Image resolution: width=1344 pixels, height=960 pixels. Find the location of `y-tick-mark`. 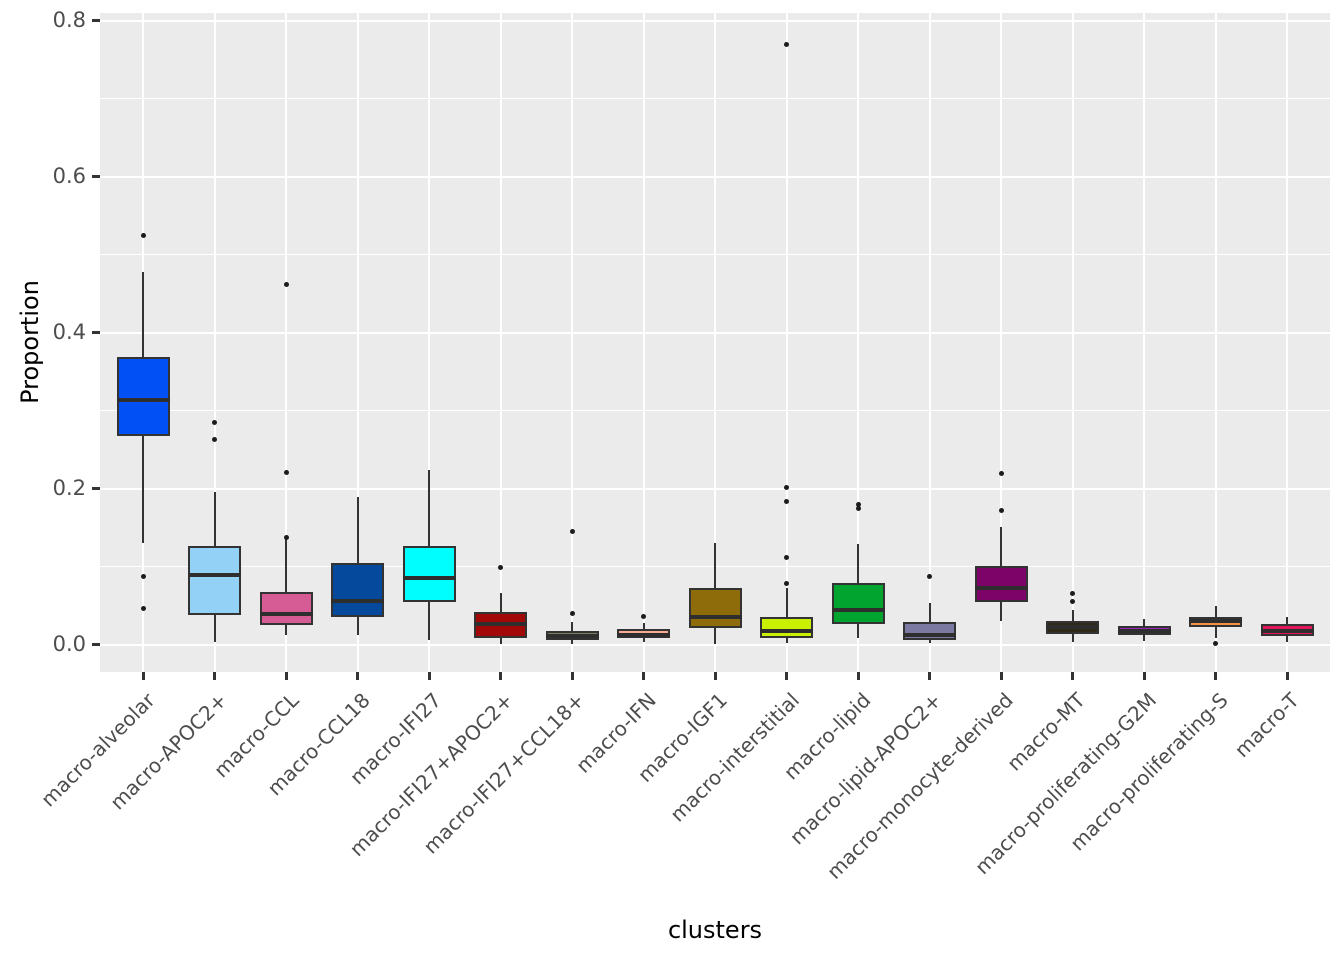

y-tick-mark is located at coordinates (96, 333).